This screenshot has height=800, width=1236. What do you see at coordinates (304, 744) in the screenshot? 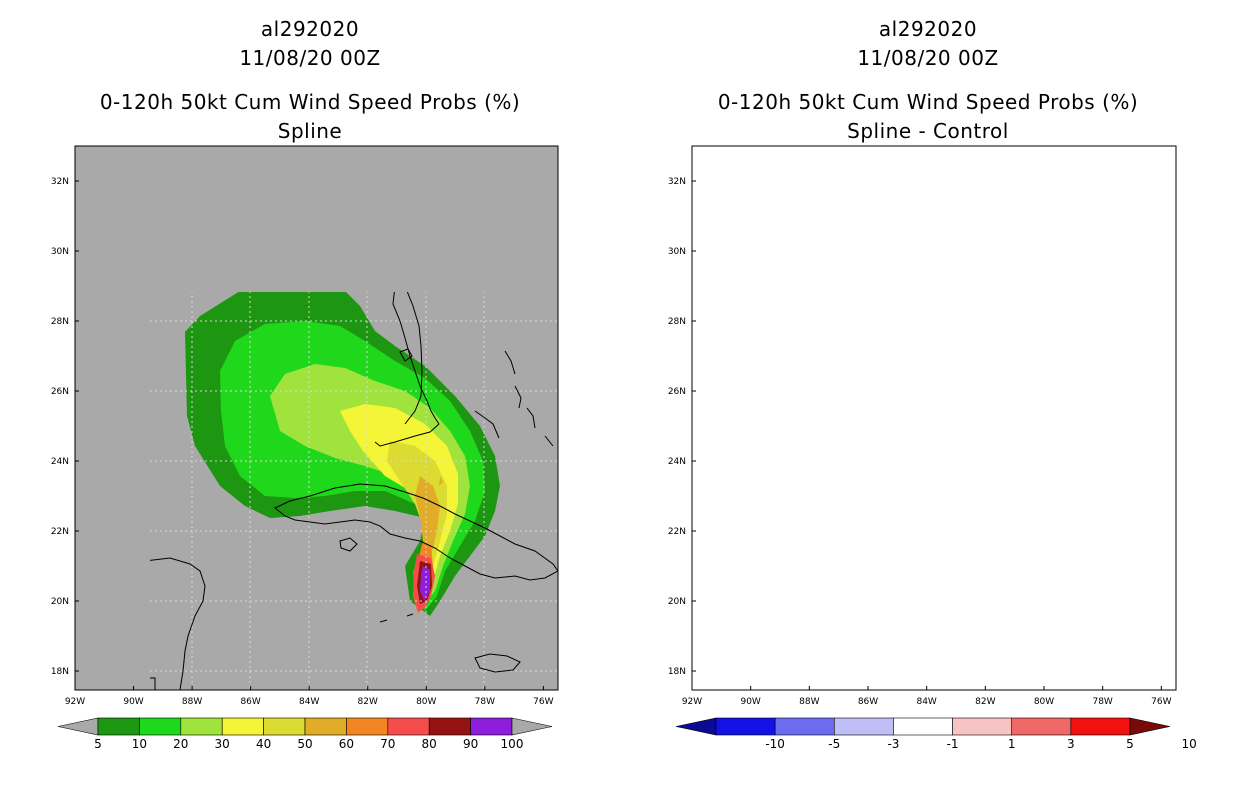
I see `colorbar-label: 50` at bounding box center [304, 744].